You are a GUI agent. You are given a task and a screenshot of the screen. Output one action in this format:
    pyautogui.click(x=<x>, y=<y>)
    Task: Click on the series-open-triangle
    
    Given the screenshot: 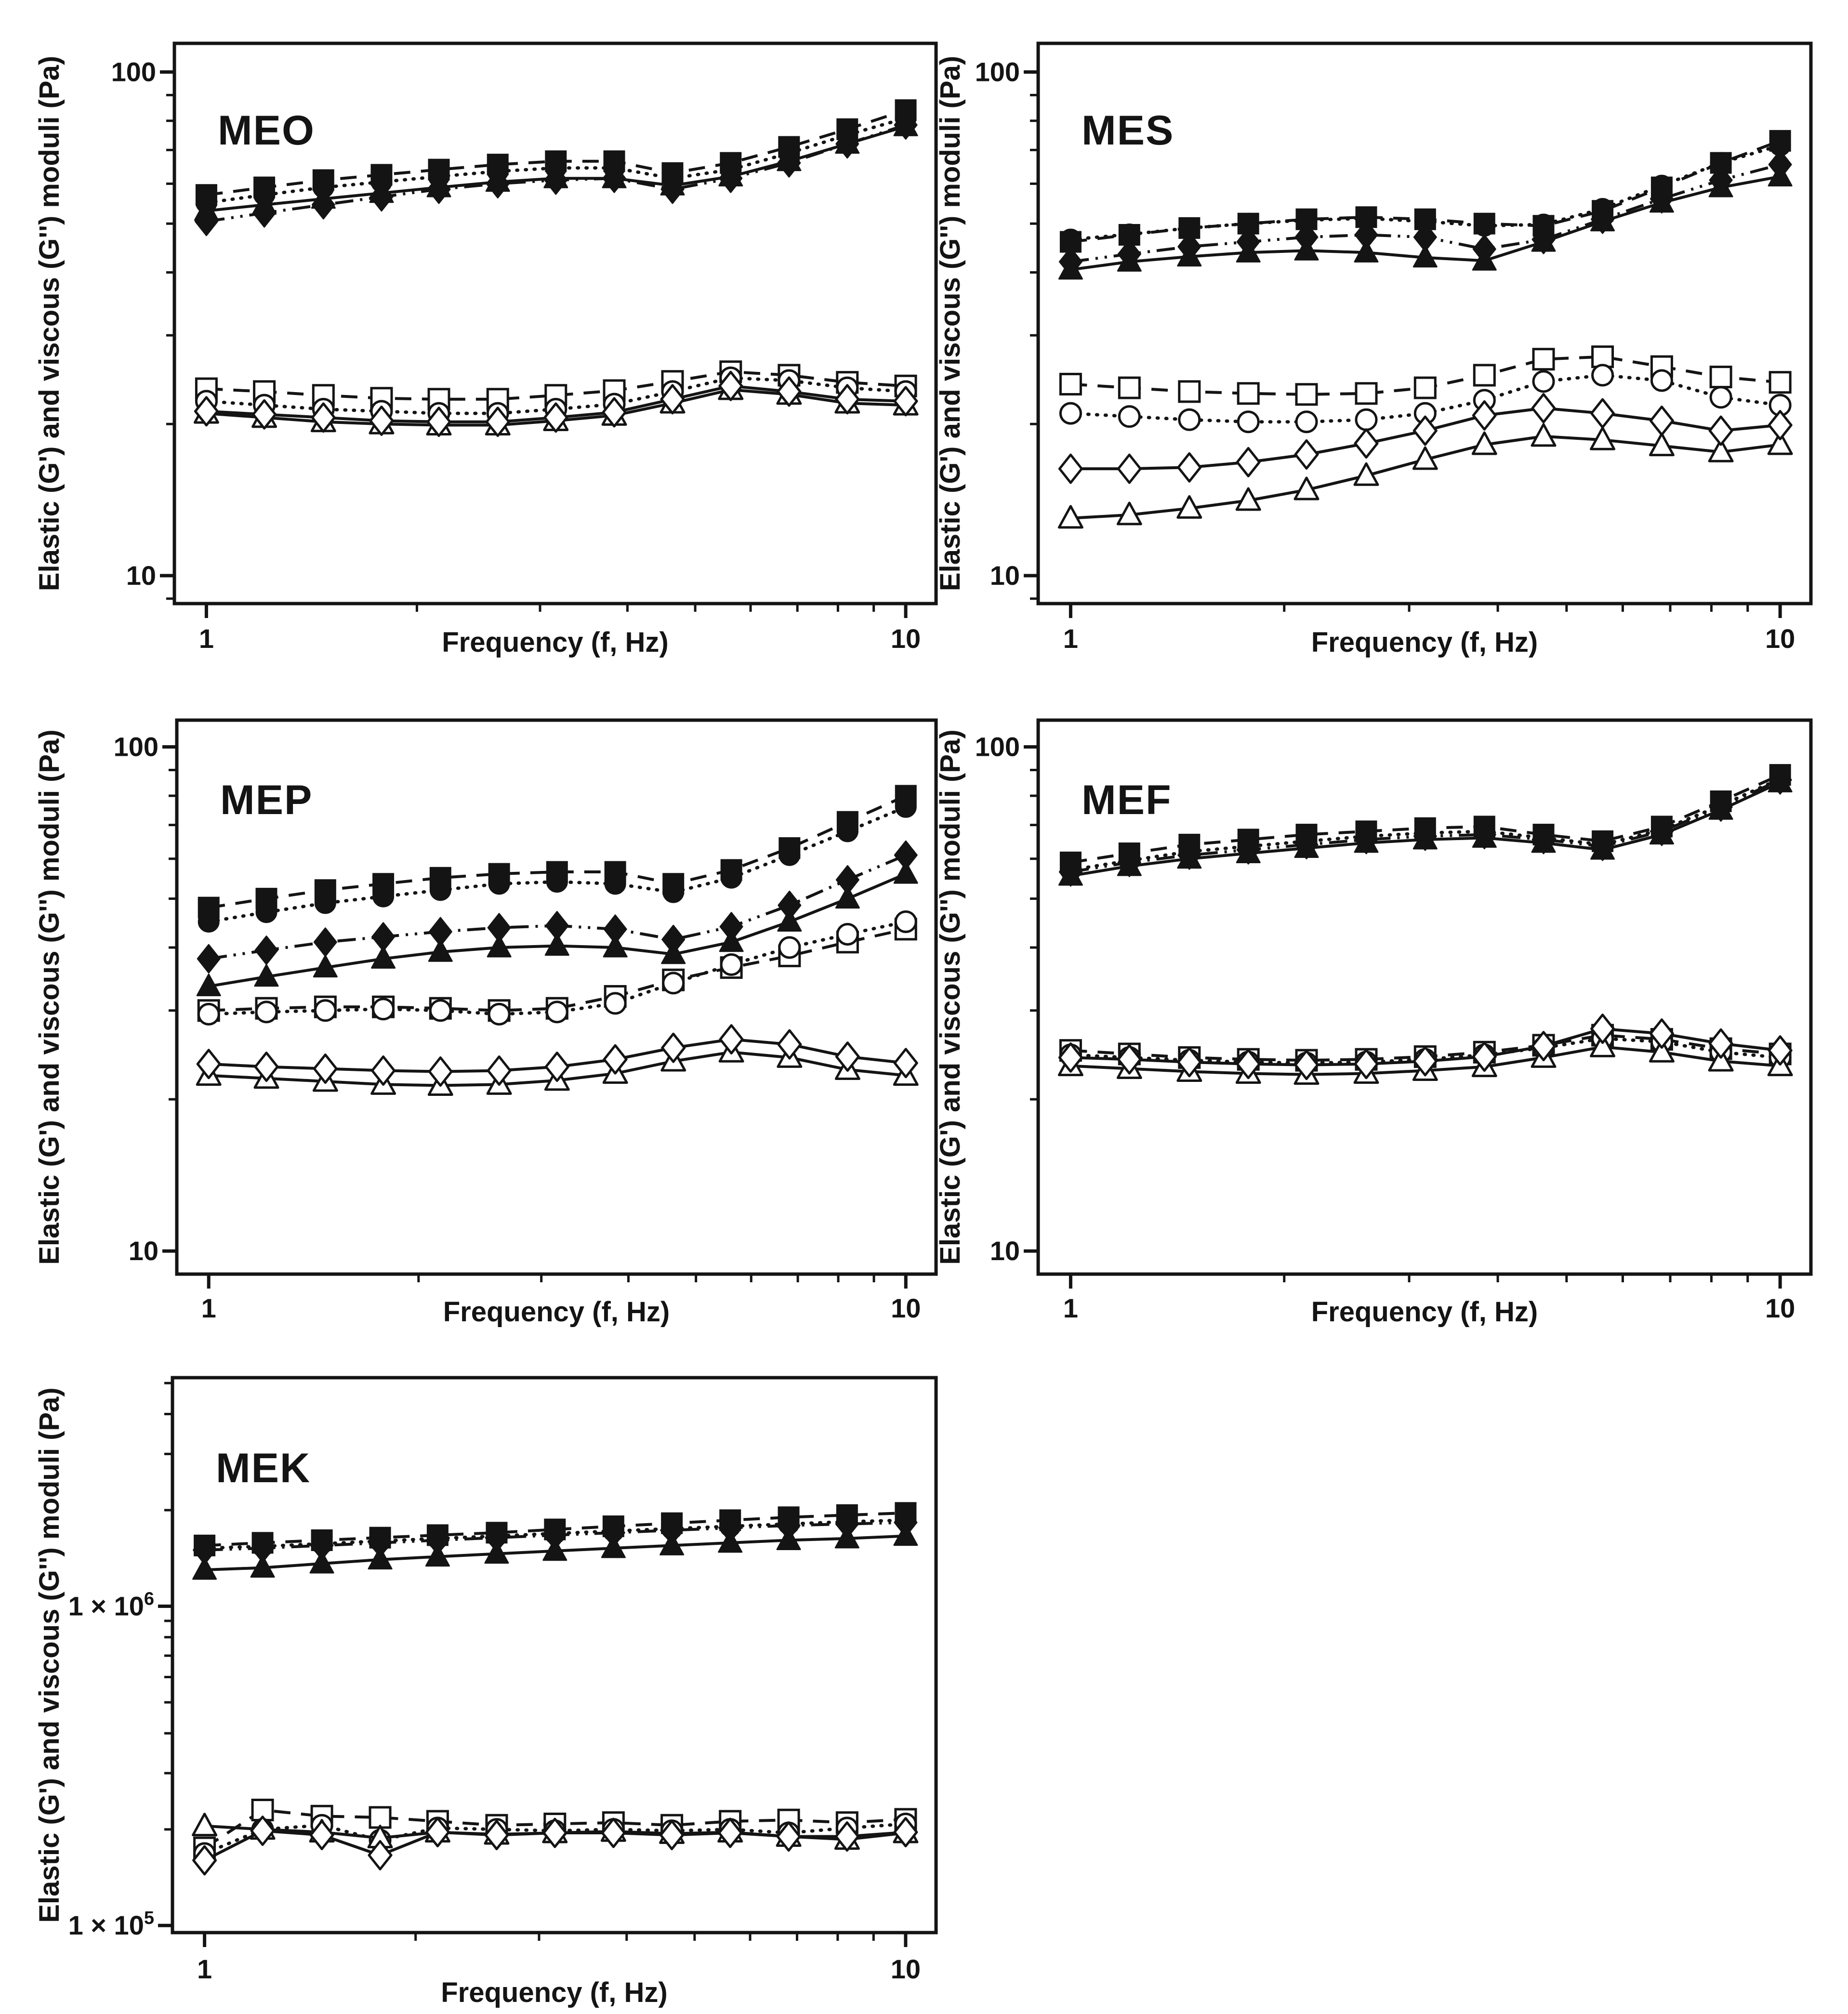 What is the action you would take?
    pyautogui.click(x=1425, y=476)
    